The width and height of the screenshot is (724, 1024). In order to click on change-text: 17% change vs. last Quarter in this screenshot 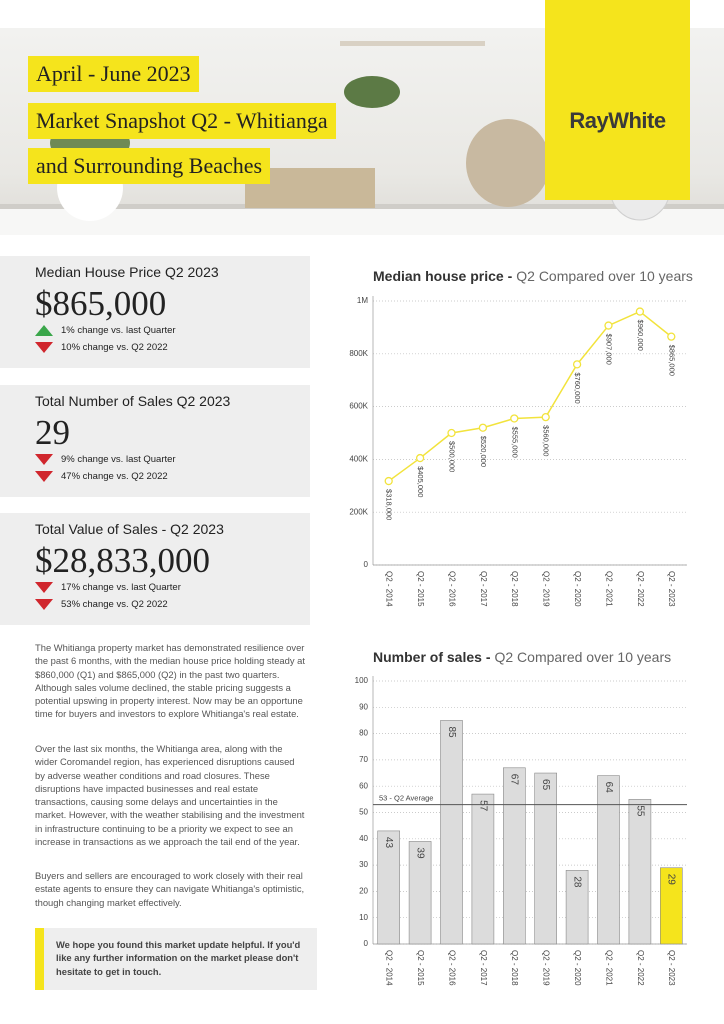, I will do `click(121, 587)`.